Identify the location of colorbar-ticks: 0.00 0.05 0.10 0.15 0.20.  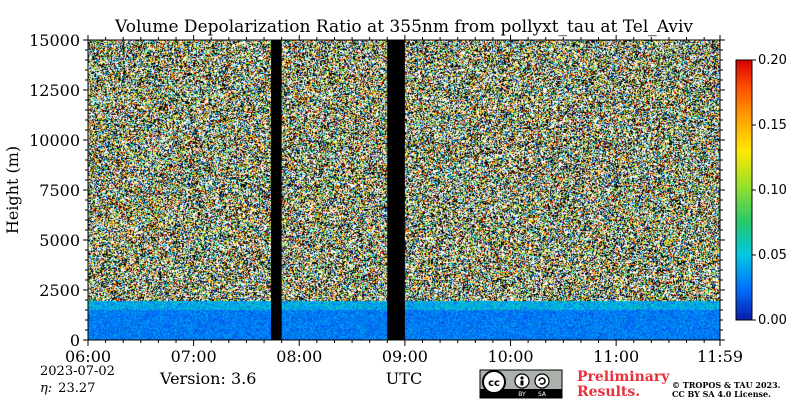
(769, 190).